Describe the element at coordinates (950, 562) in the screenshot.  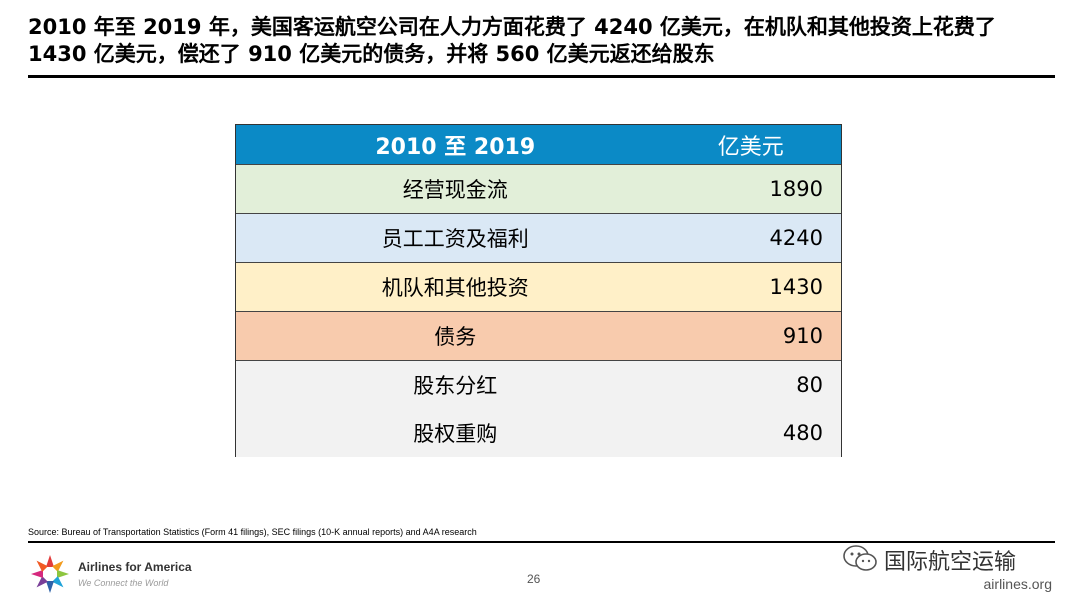
I see `watermark-text: 国际航空运输` at that location.